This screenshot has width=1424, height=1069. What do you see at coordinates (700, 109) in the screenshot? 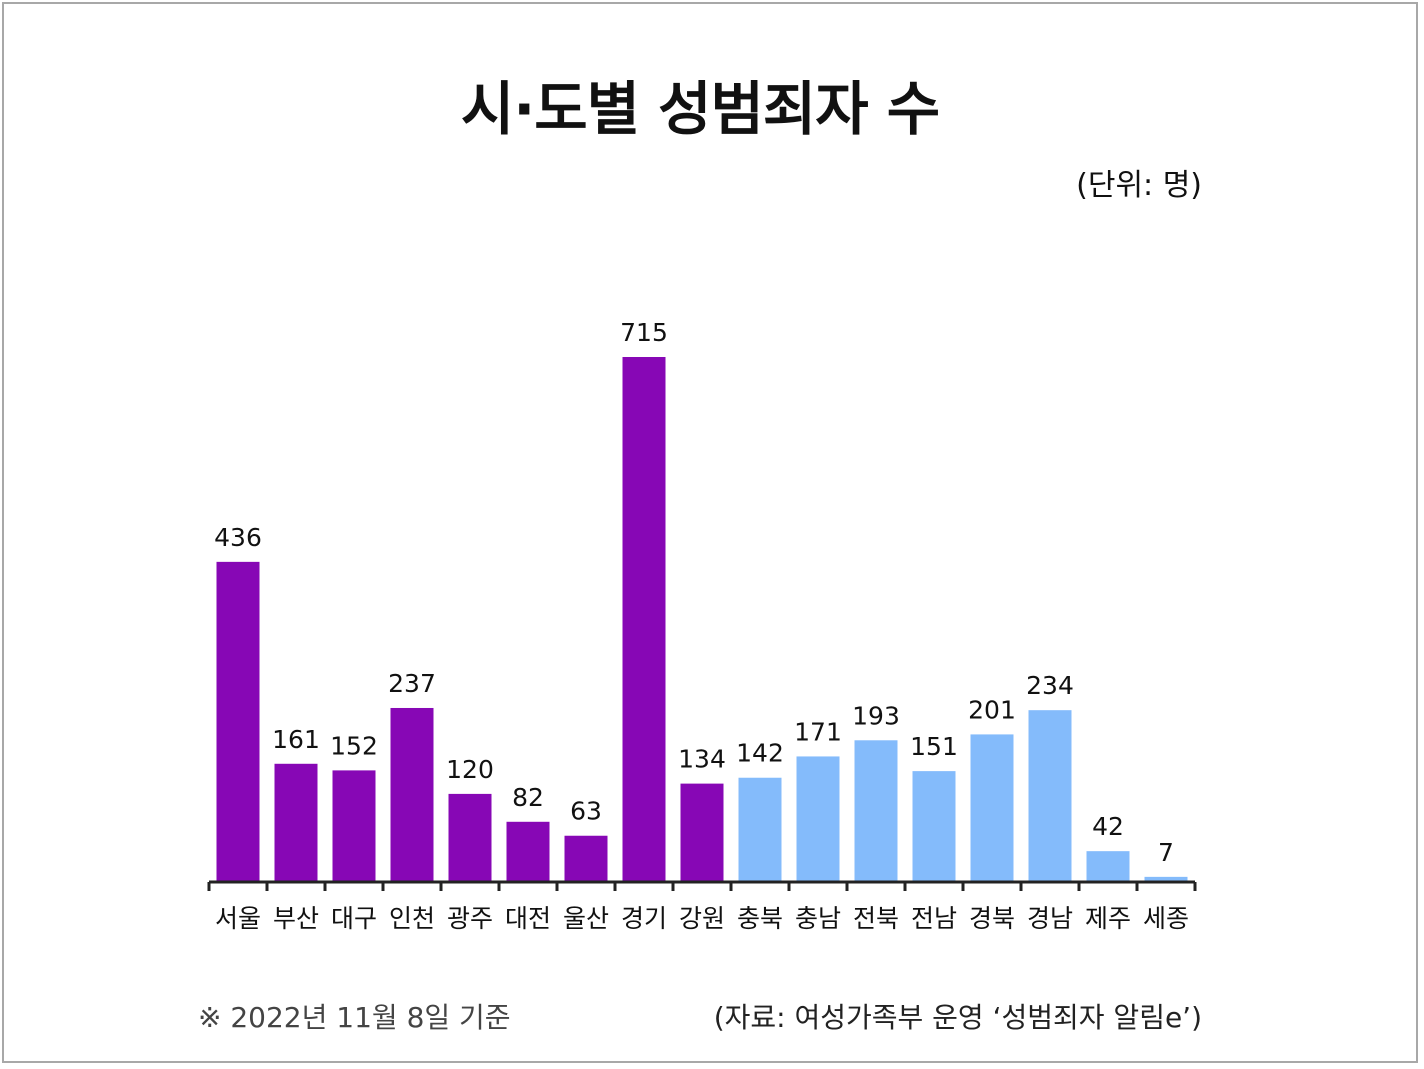
I see `chart-title: 시·도별 성범죄자 수` at bounding box center [700, 109].